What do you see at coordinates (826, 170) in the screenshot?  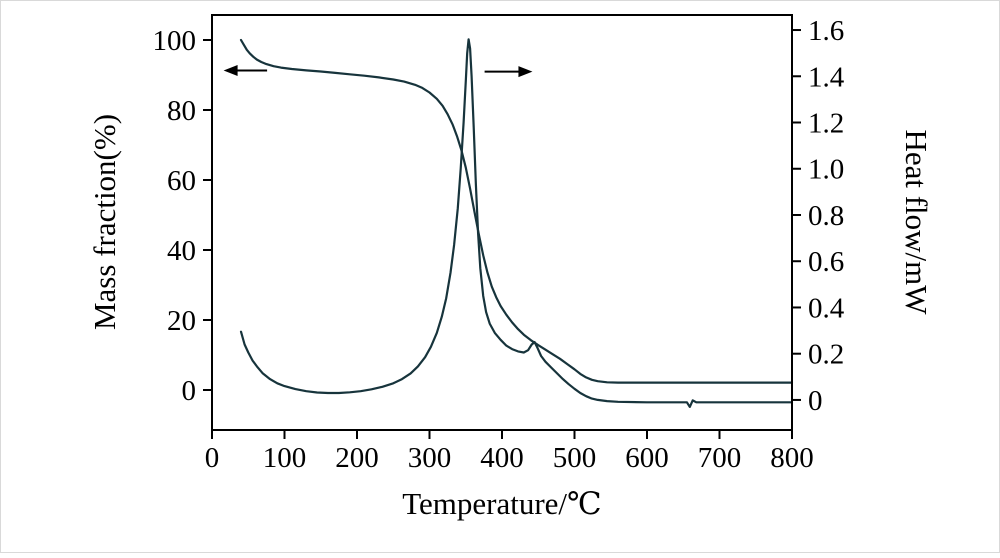 I see `right-y-tick-label: 1.0` at bounding box center [826, 170].